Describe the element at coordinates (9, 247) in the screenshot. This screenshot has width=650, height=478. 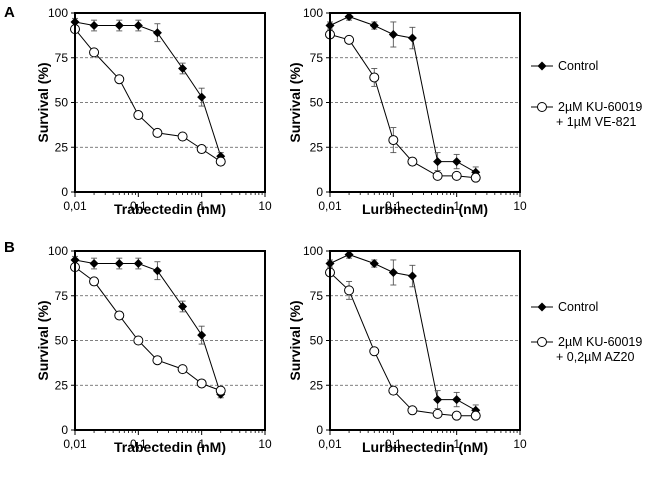
I see `panel-label-b: B` at that location.